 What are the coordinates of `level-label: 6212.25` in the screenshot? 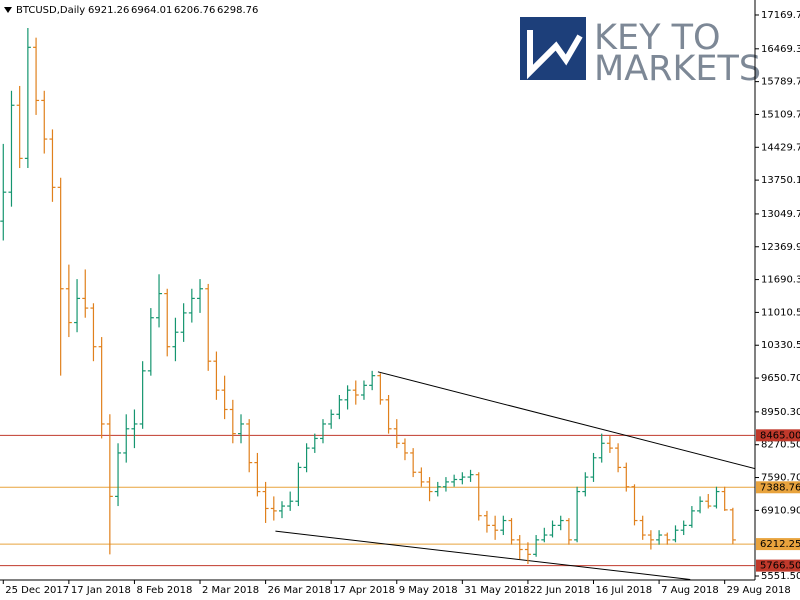 It's located at (780, 544).